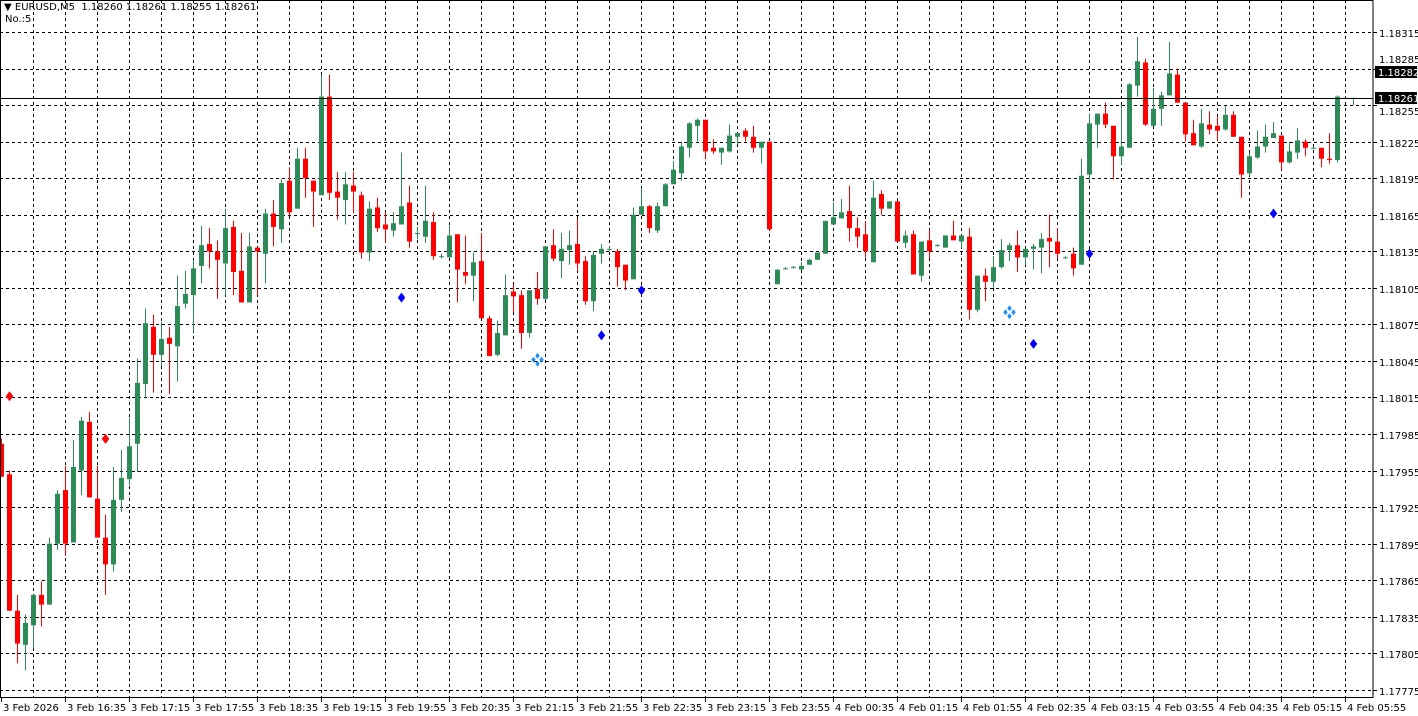 Image resolution: width=1418 pixels, height=716 pixels. What do you see at coordinates (1398, 619) in the screenshot?
I see `price-label: 1.17835` at bounding box center [1398, 619].